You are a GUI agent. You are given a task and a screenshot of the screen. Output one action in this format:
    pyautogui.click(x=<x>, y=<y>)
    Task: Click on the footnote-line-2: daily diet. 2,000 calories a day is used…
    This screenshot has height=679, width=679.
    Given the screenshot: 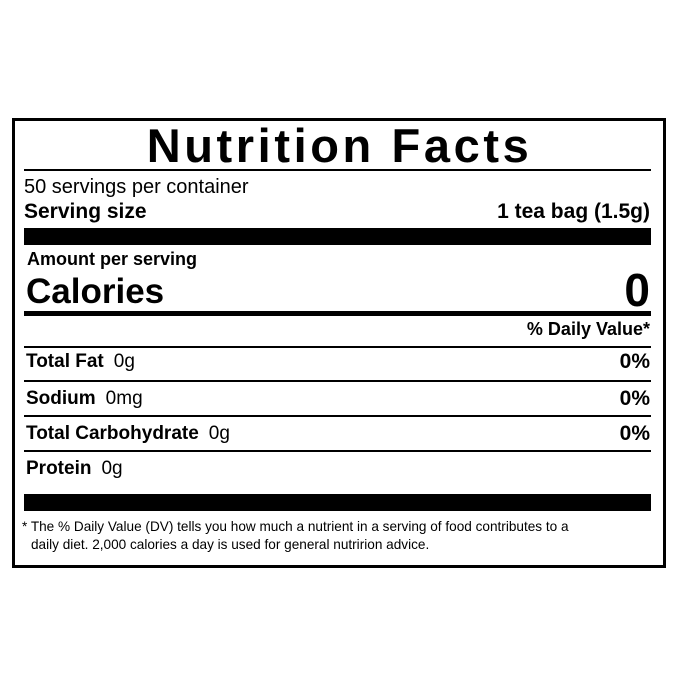 What is the action you would take?
    pyautogui.click(x=230, y=544)
    